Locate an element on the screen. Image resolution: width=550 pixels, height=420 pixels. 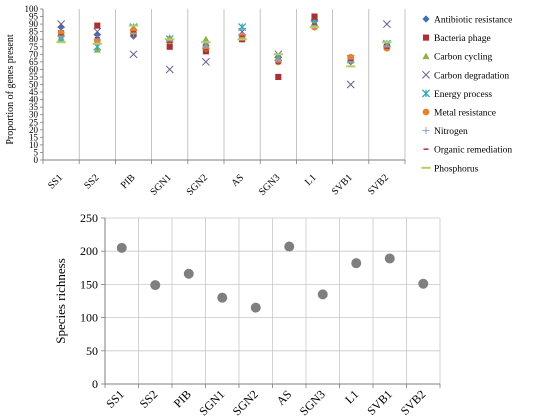
y-tick-label: 65 is located at coordinates (34, 62).